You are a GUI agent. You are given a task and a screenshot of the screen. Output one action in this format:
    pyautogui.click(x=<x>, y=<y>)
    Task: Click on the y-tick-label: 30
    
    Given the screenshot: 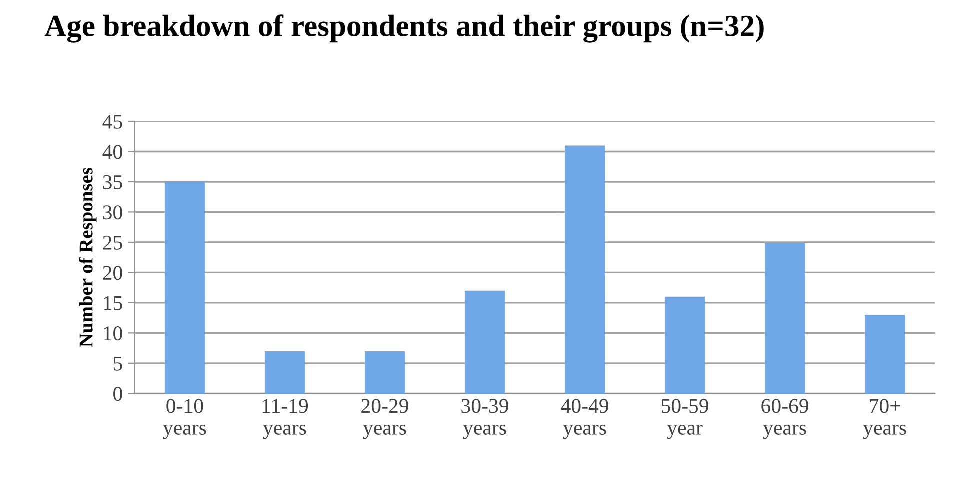 What is the action you would take?
    pyautogui.click(x=112, y=213)
    